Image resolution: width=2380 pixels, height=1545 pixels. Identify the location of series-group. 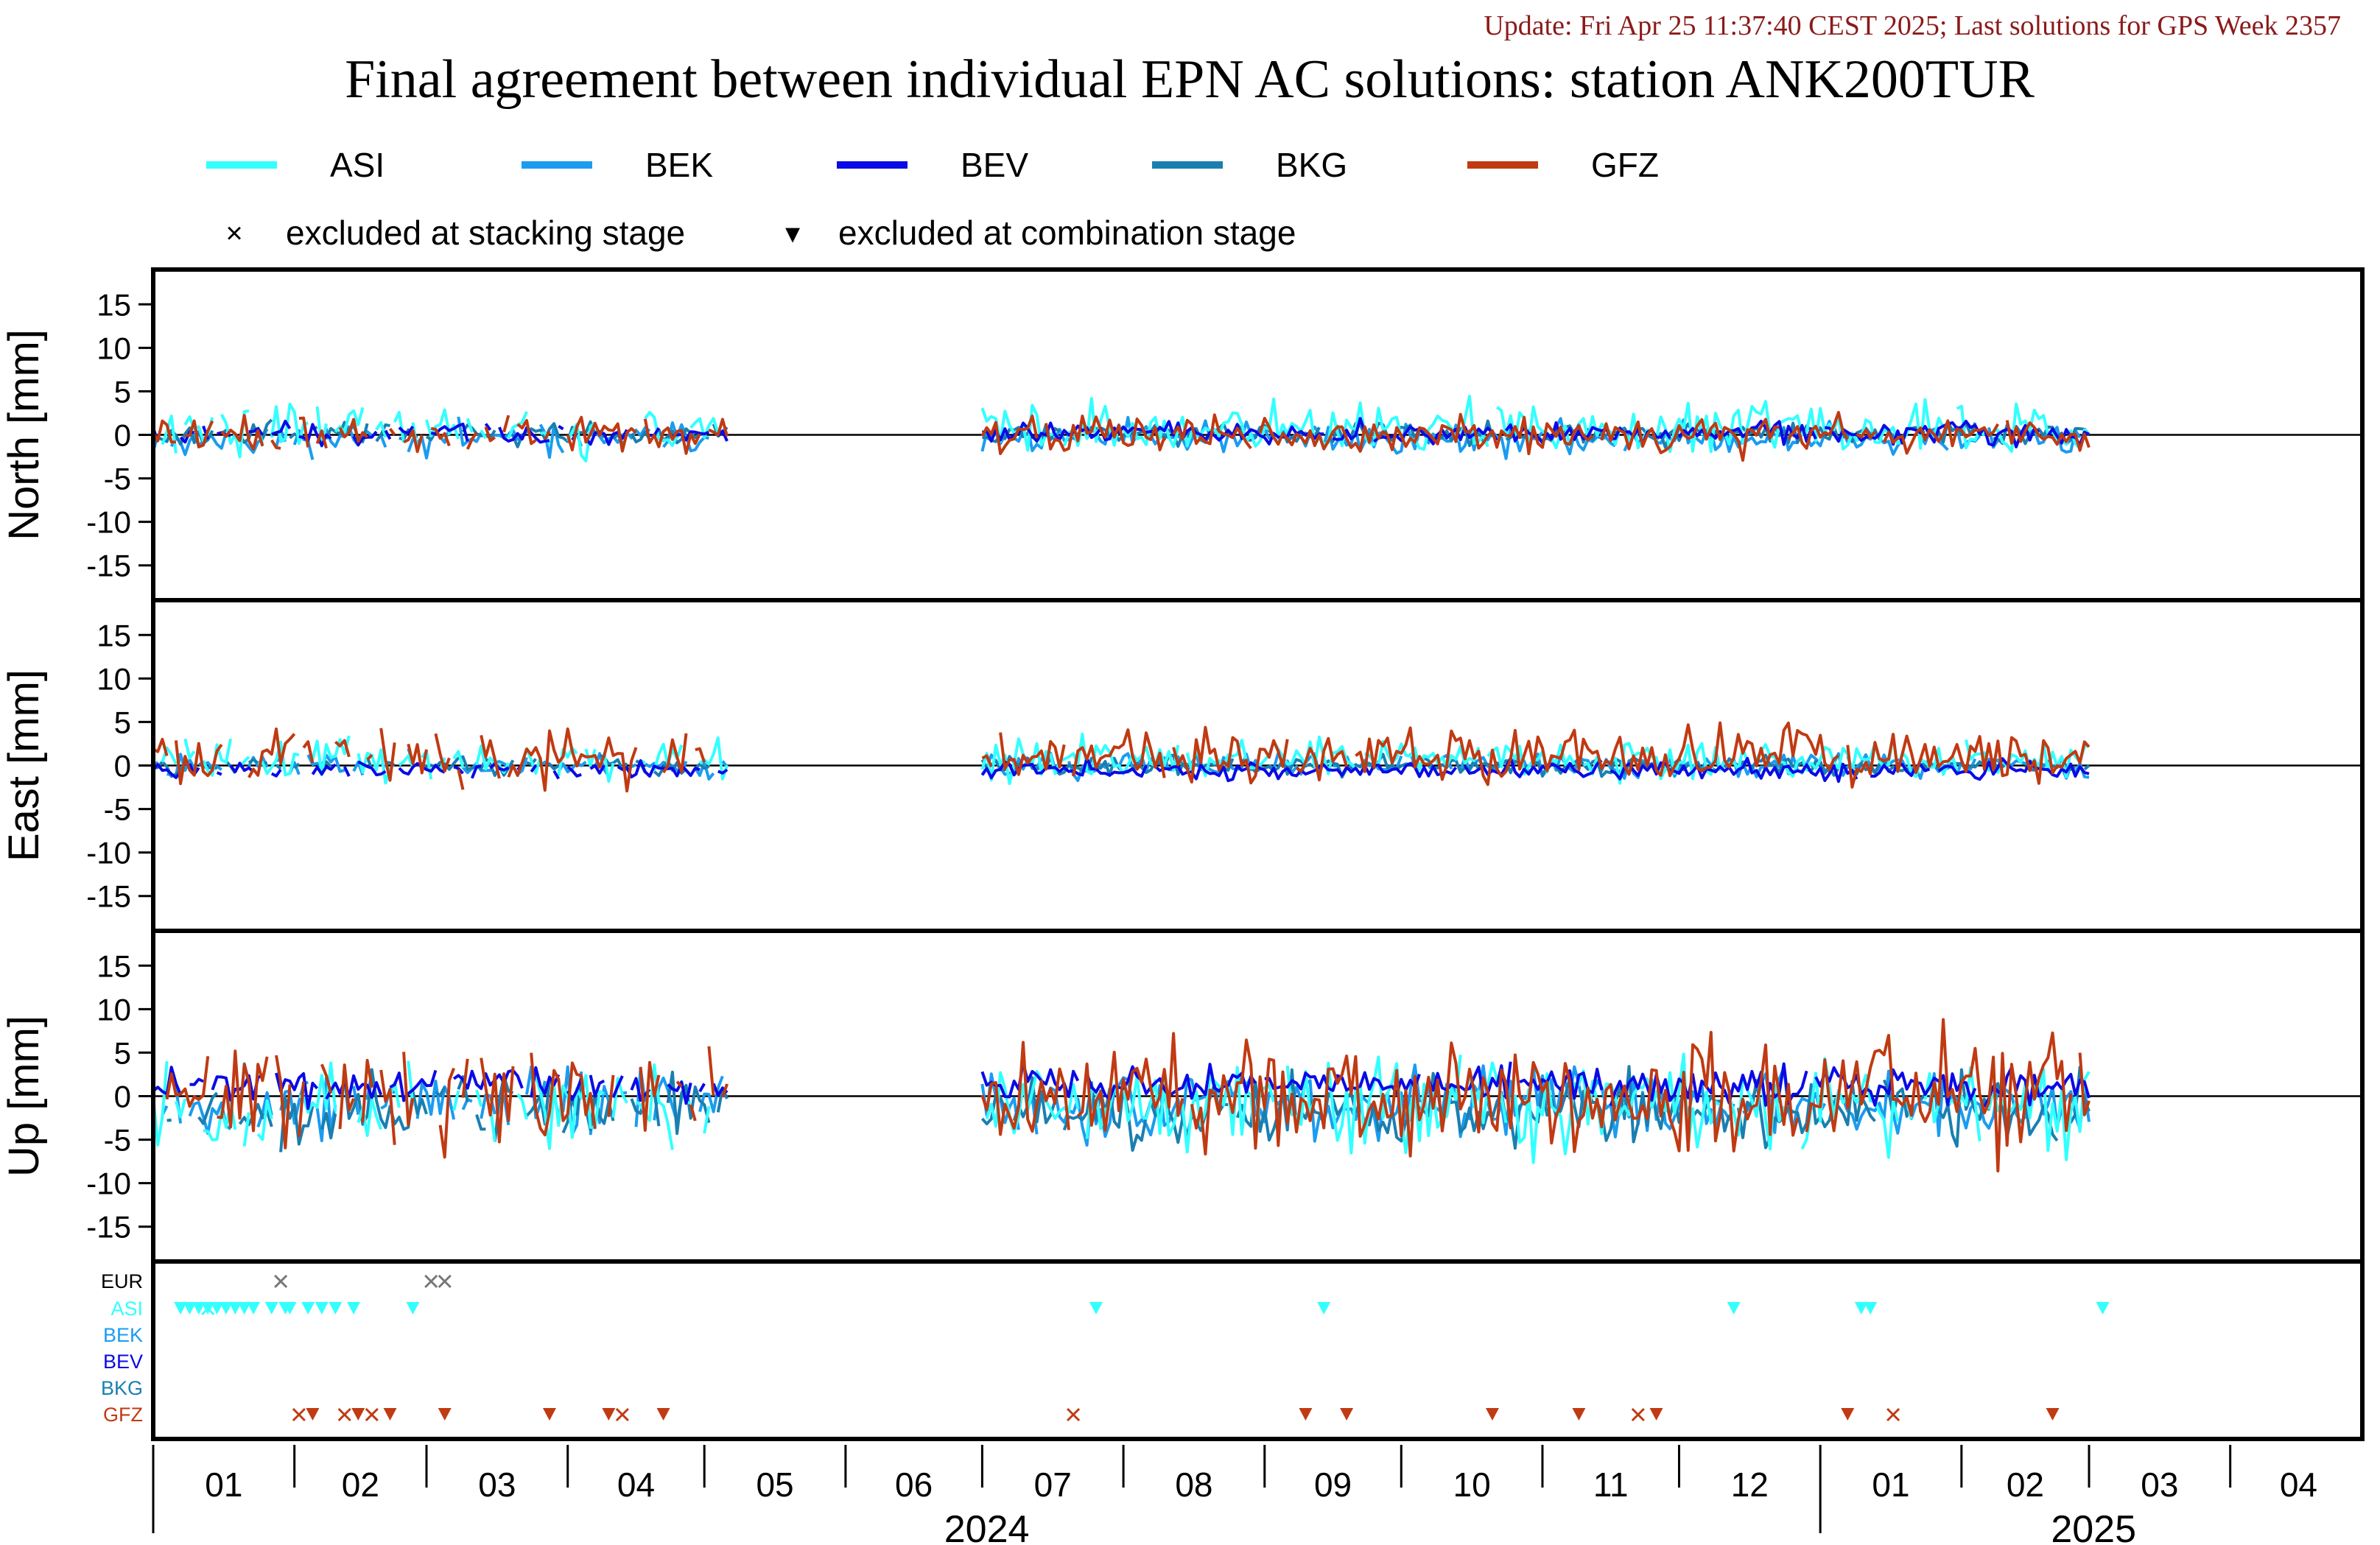
(1122, 429).